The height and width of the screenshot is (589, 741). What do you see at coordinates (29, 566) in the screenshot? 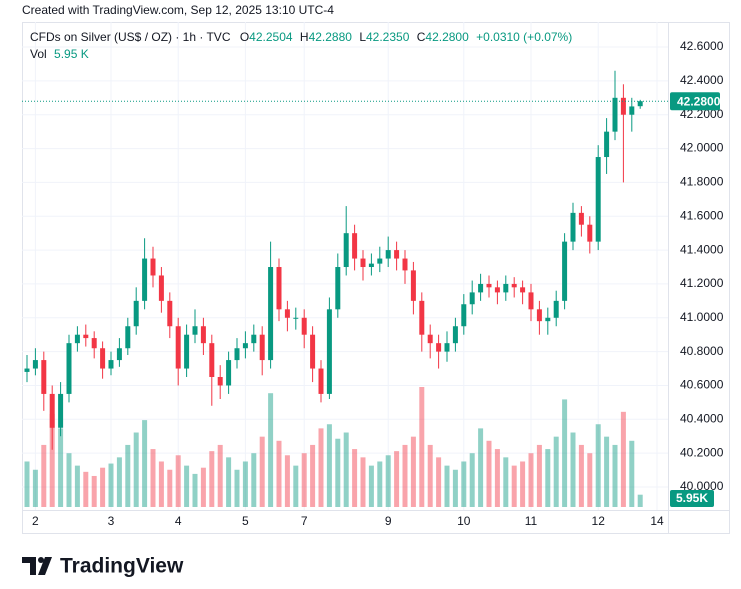
I see `logo-icon` at bounding box center [29, 566].